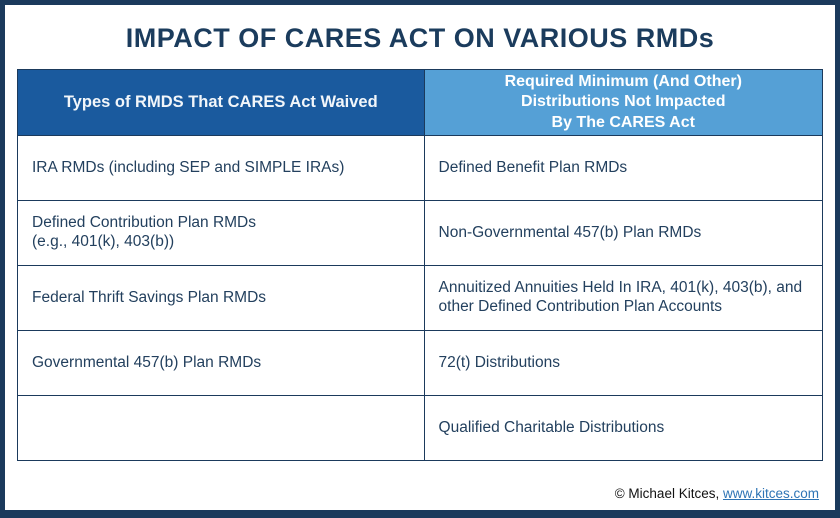 This screenshot has width=840, height=518. Describe the element at coordinates (770, 493) in the screenshot. I see `kitces-website-link: www.kitces.com` at that location.